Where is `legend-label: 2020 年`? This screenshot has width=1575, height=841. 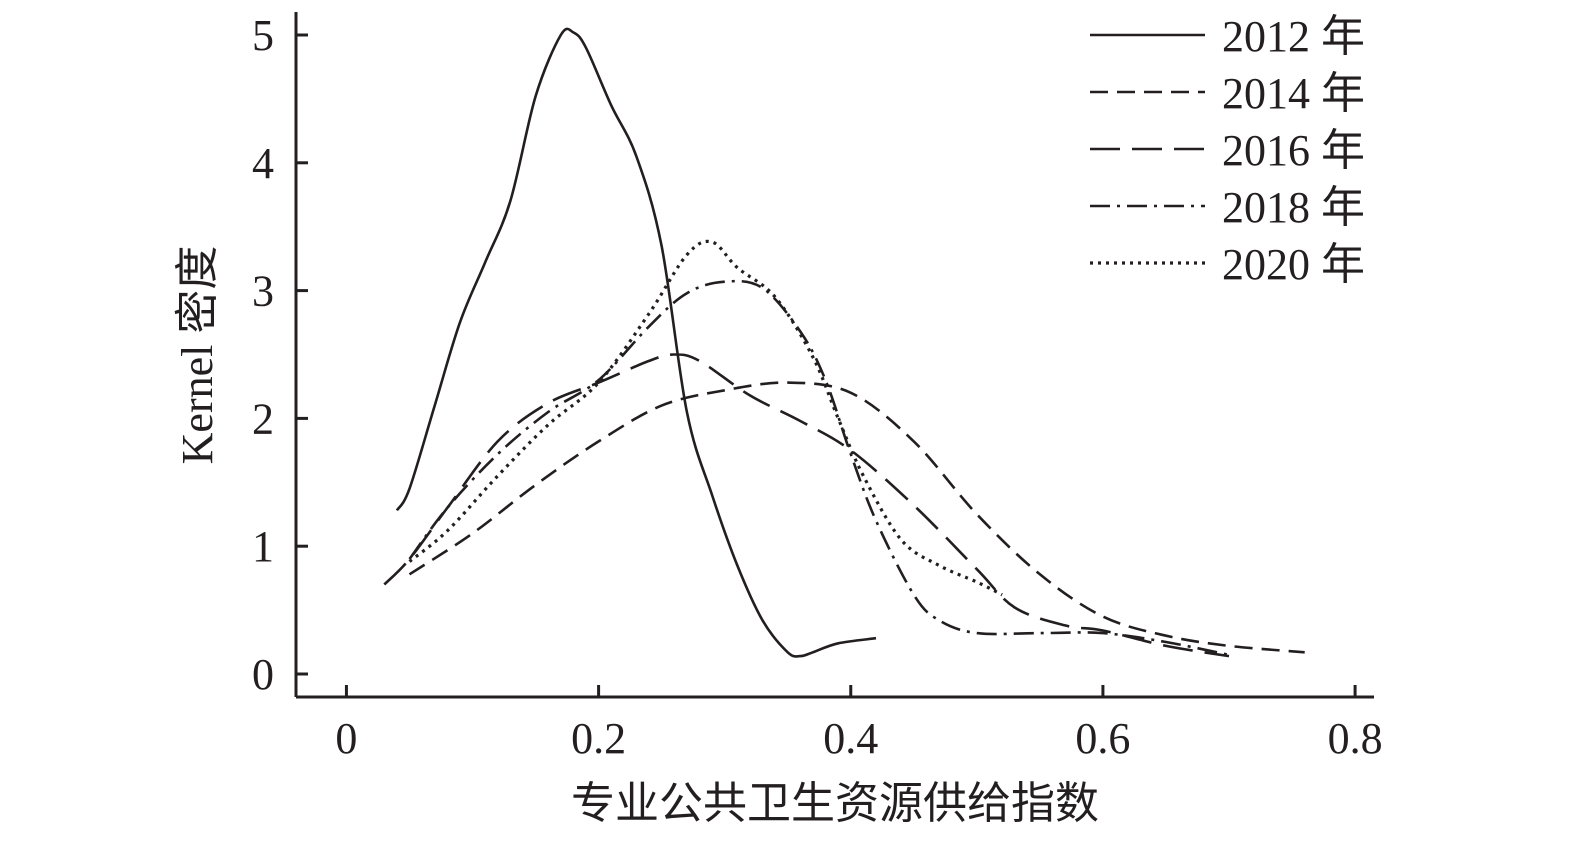 legend-label: 2020 年 is located at coordinates (1293, 264).